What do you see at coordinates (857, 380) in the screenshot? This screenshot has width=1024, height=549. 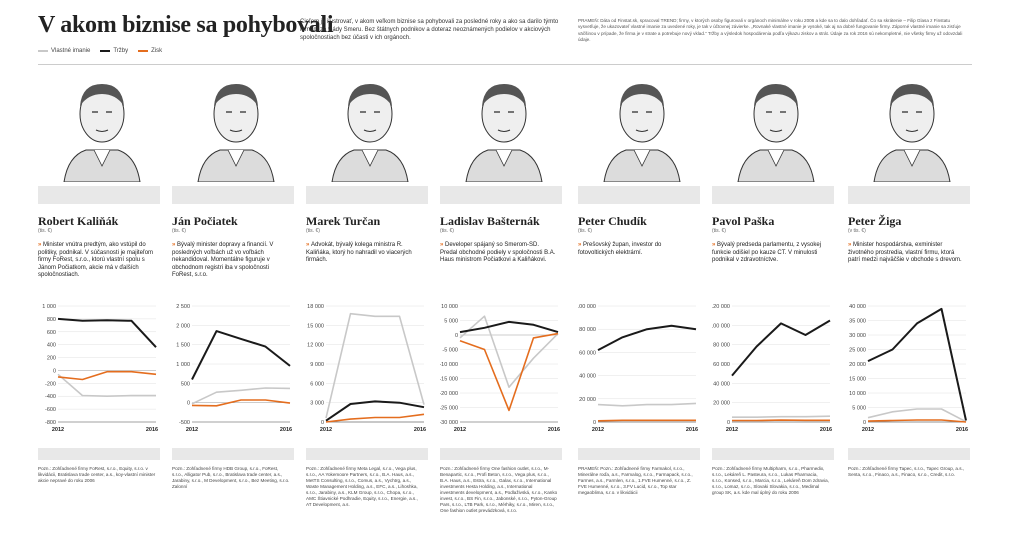 I see `y-tick-label: 15 000` at bounding box center [857, 380].